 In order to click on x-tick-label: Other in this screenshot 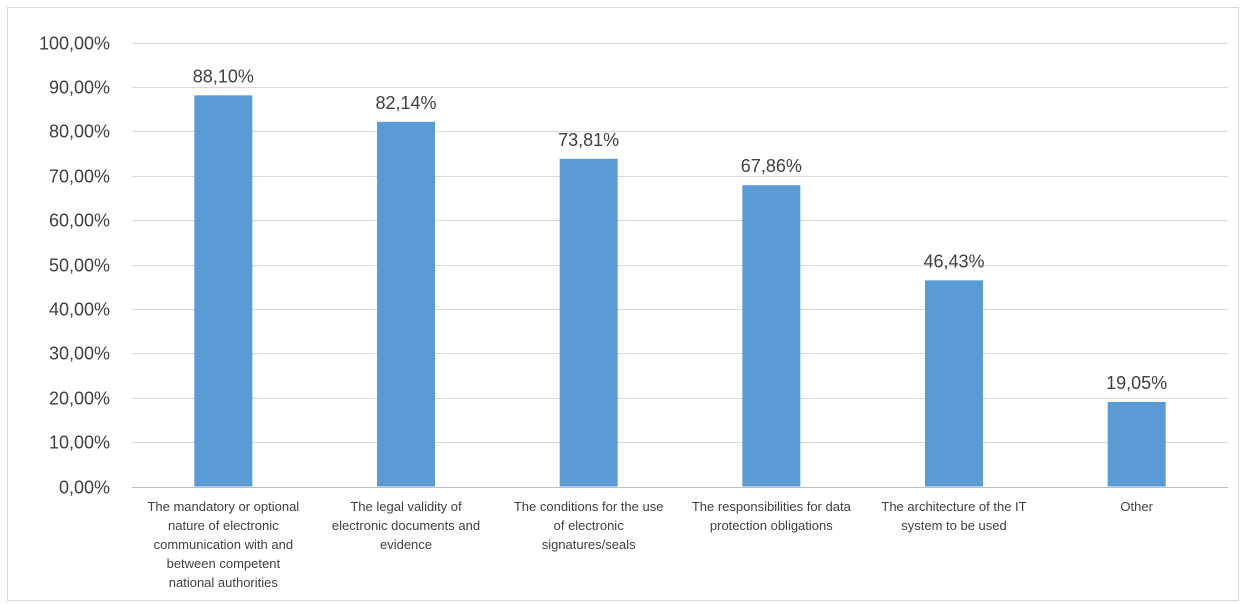, I will do `click(1136, 506)`.